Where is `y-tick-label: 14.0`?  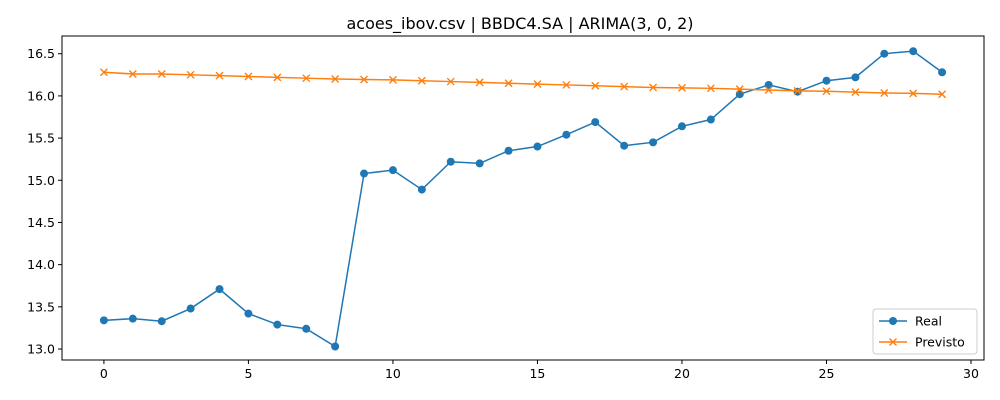 y-tick-label: 14.0 is located at coordinates (41, 264).